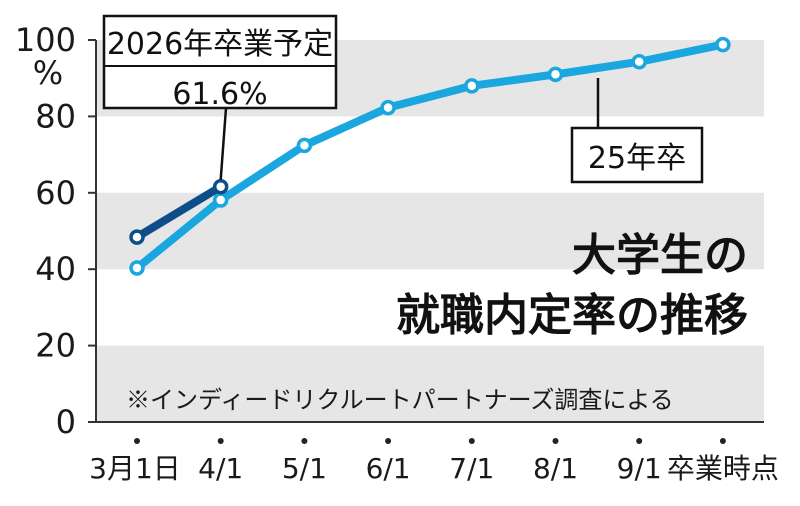  Describe the element at coordinates (304, 468) in the screenshot. I see `x-tick-label: 5/1` at that location.